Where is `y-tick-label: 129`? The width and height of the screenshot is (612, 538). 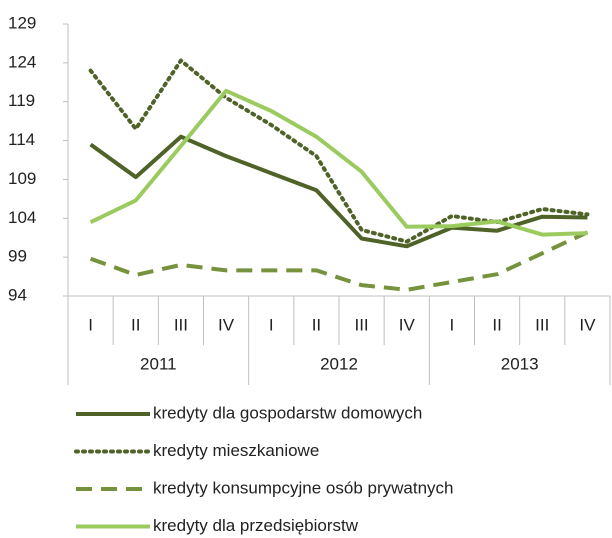
y-tick-label: 129 is located at coordinates (22, 22).